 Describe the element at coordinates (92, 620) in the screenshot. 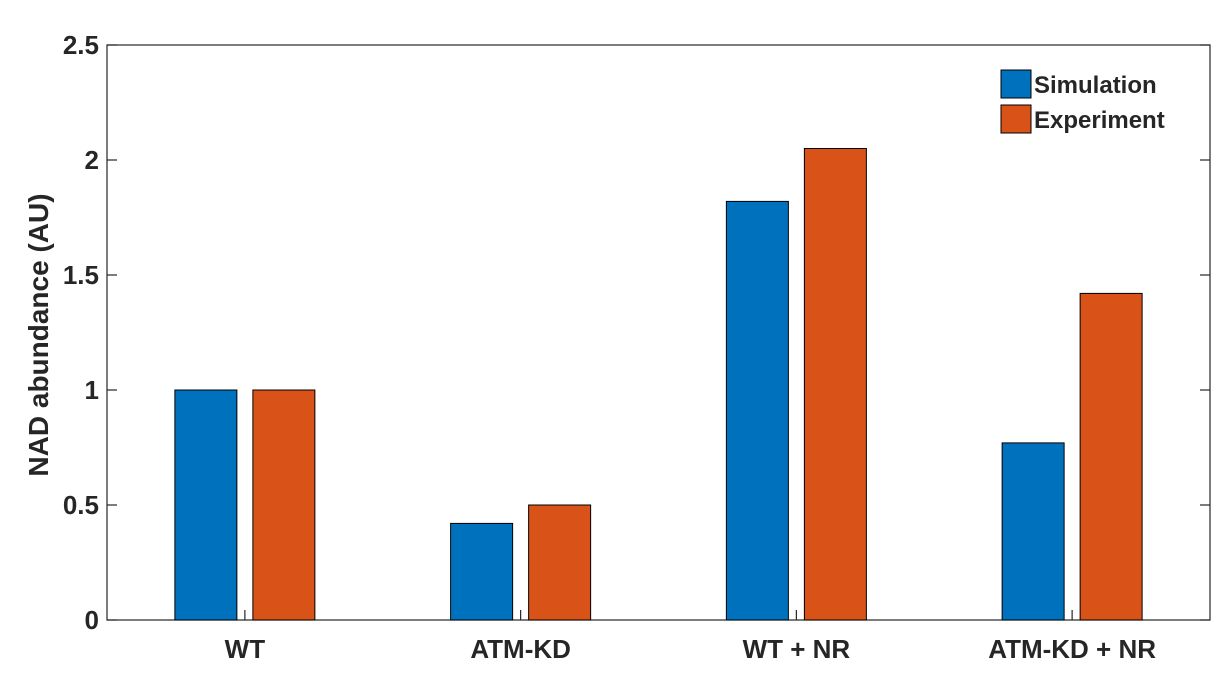

I see `y-tick-label: 0` at that location.